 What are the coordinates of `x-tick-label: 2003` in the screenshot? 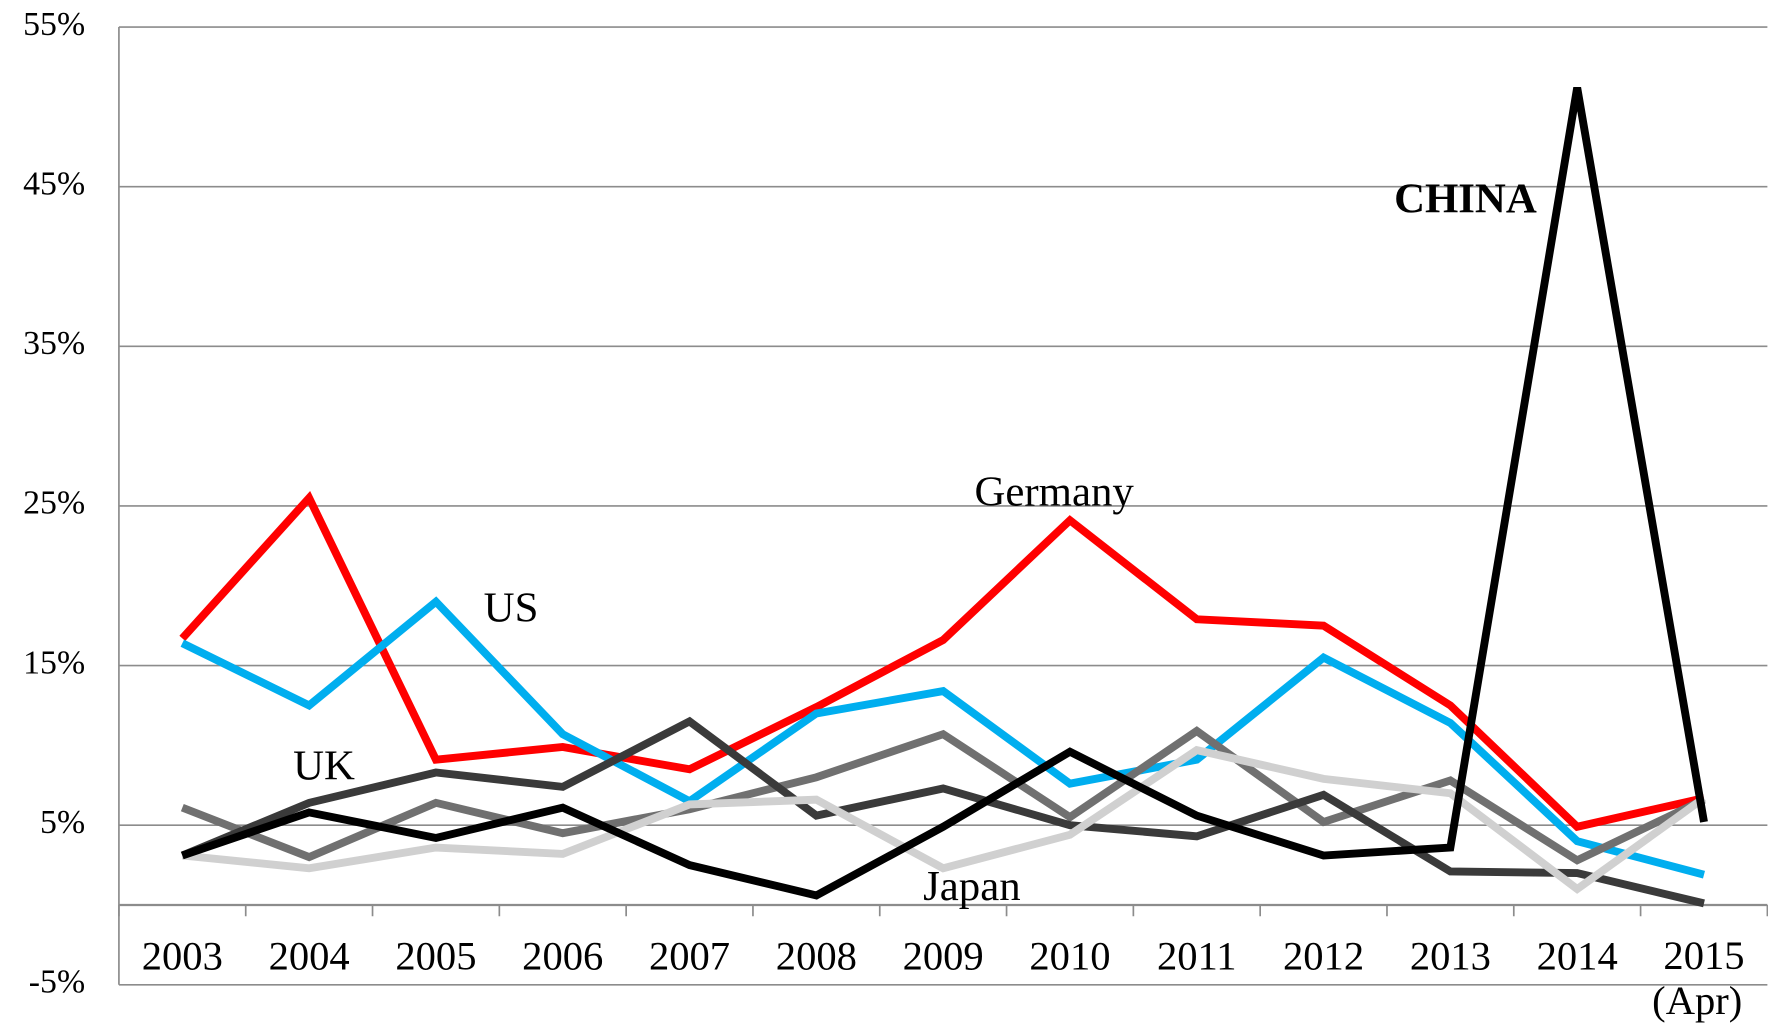 It's located at (182, 955).